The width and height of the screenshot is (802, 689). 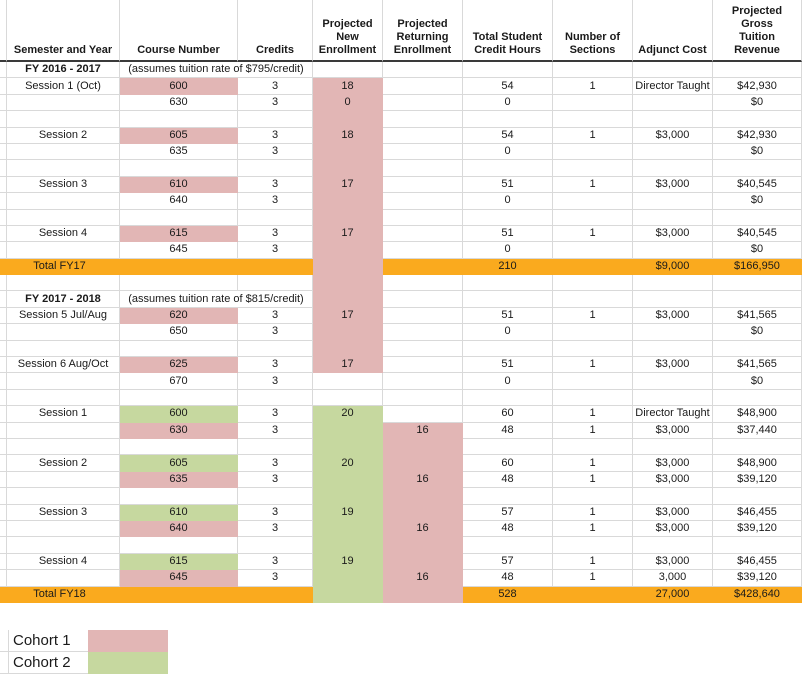 I want to click on cell-credit-hours: 51, so click(x=508, y=185).